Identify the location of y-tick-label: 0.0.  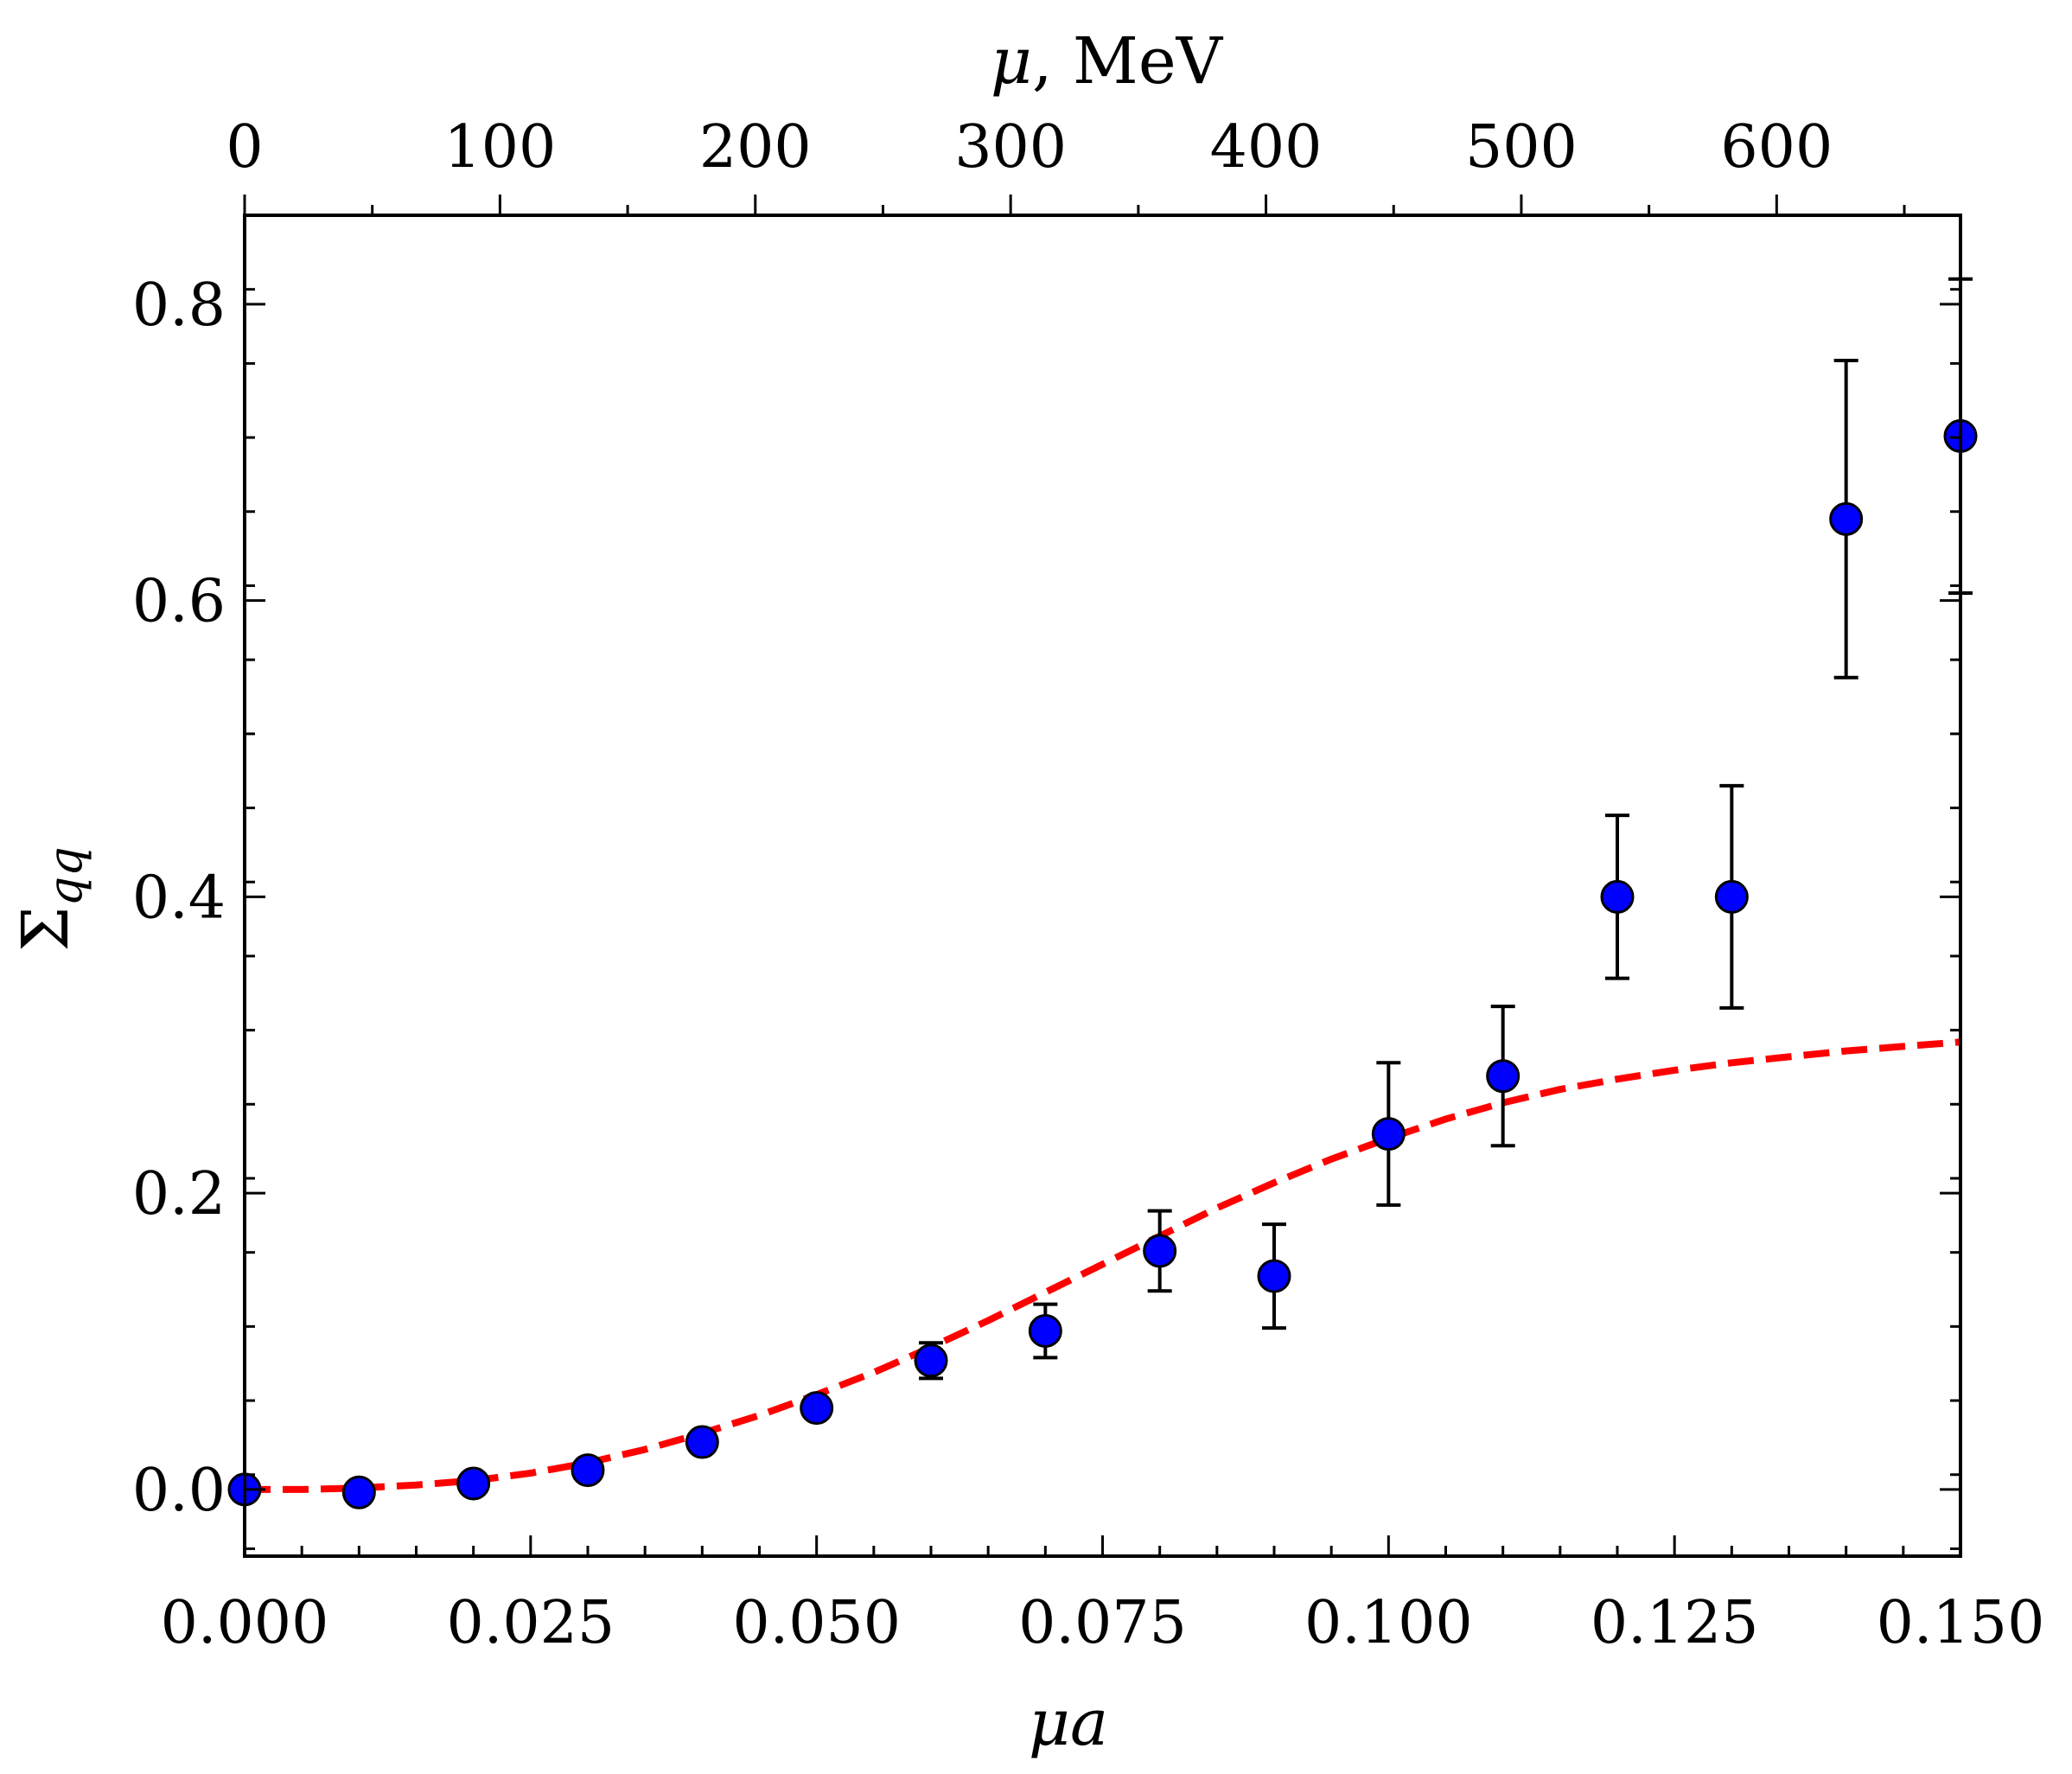
(179, 1491).